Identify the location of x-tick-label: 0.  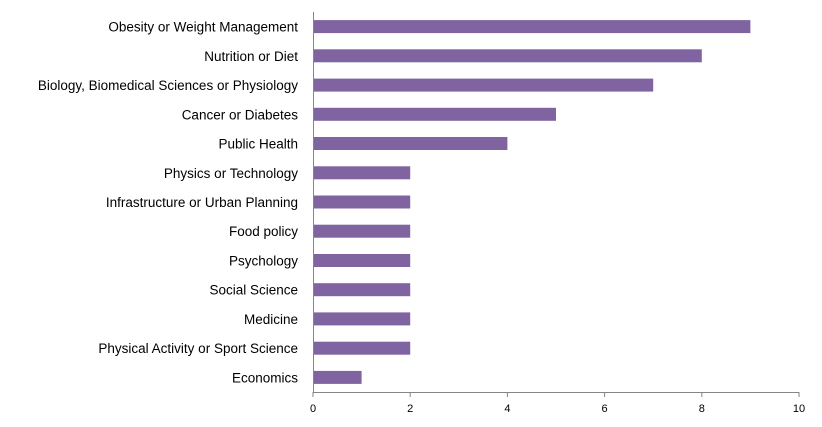
(313, 409).